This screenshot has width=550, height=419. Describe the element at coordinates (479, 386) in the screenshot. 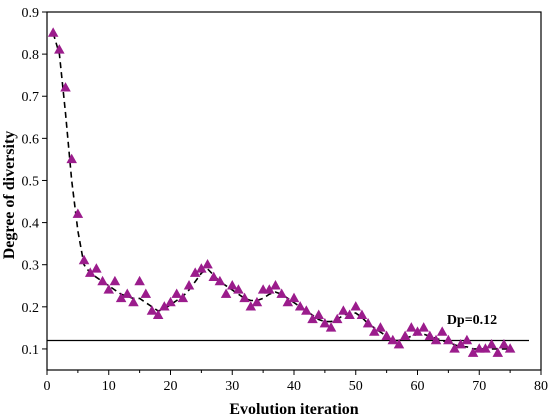

I see `x-tick-label: 70` at that location.